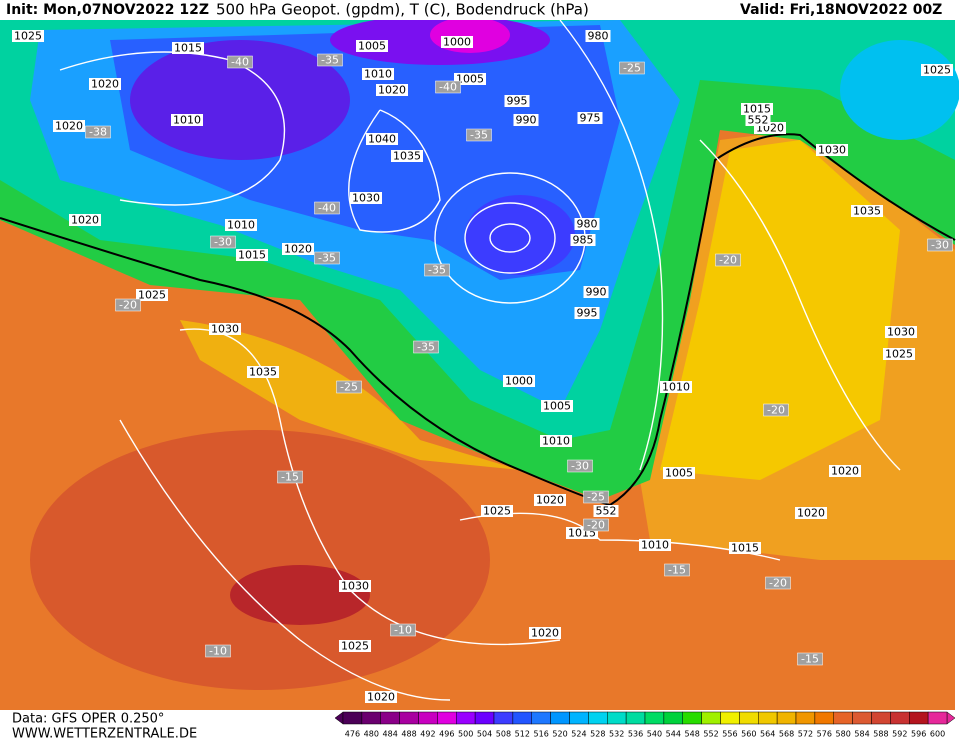 This screenshot has width=959, height=741. I want to click on isobar-label: 1005, so click(557, 406).